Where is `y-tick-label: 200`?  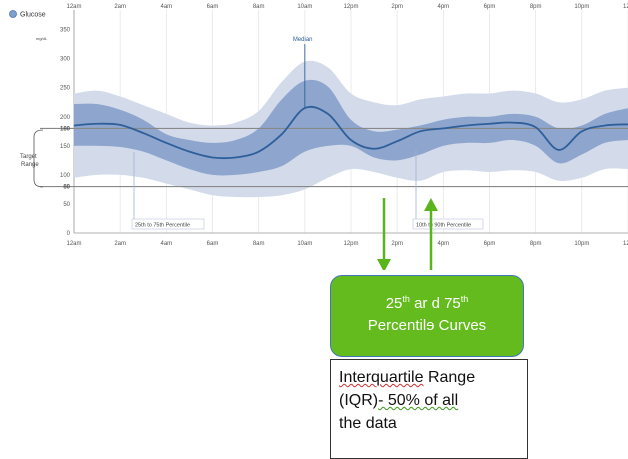 y-tick-label: 200 is located at coordinates (65, 118).